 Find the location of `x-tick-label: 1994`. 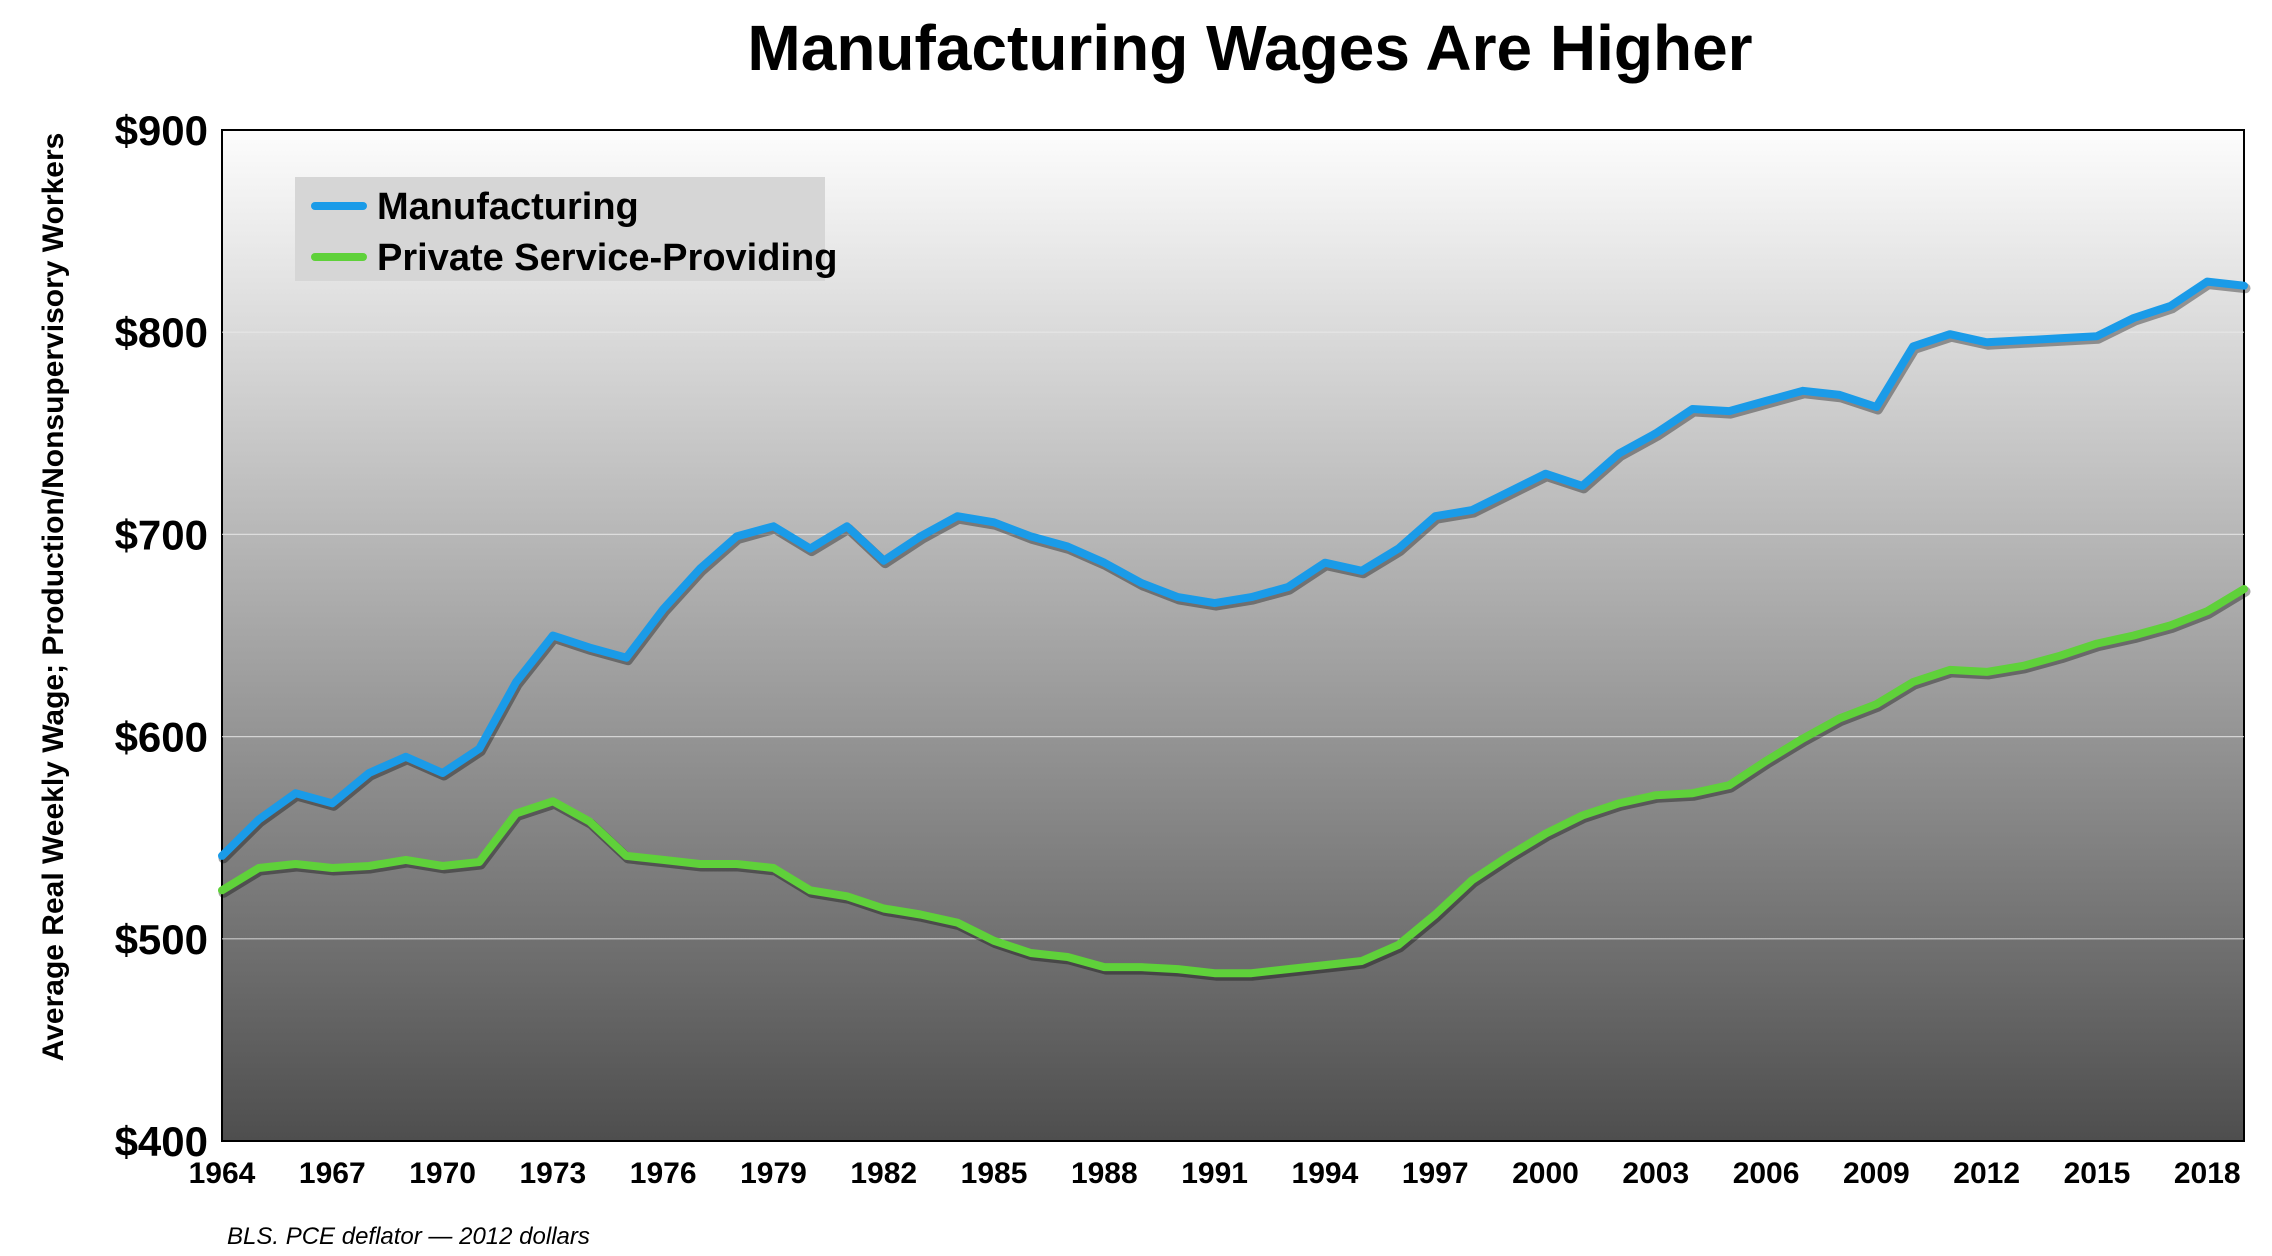

x-tick-label: 1994 is located at coordinates (1325, 1173).